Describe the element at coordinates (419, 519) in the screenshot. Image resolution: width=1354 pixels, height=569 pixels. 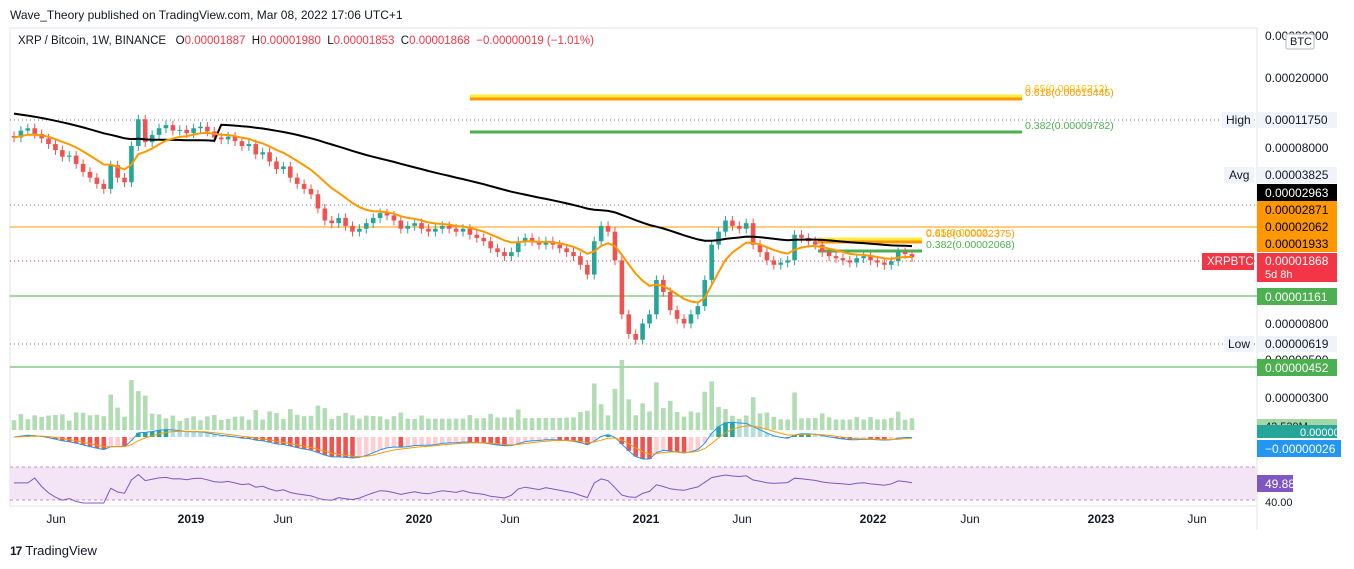
I see `time-tick: 2020` at that location.